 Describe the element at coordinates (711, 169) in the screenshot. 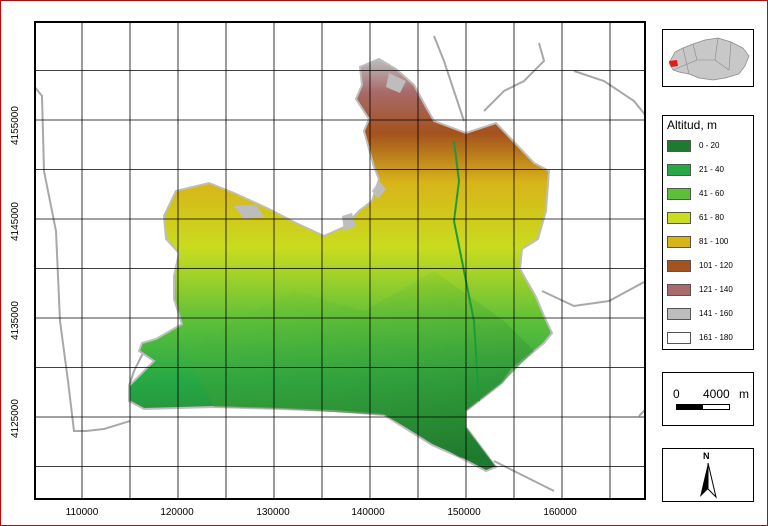

I see `legend-label: 21 - 40` at that location.